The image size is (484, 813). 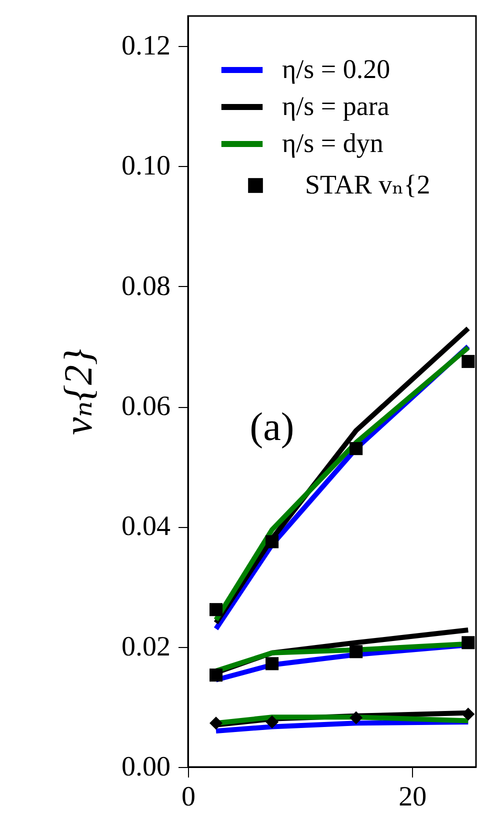 What do you see at coordinates (146, 286) in the screenshot?
I see `y-tick-label: 0.08` at bounding box center [146, 286].